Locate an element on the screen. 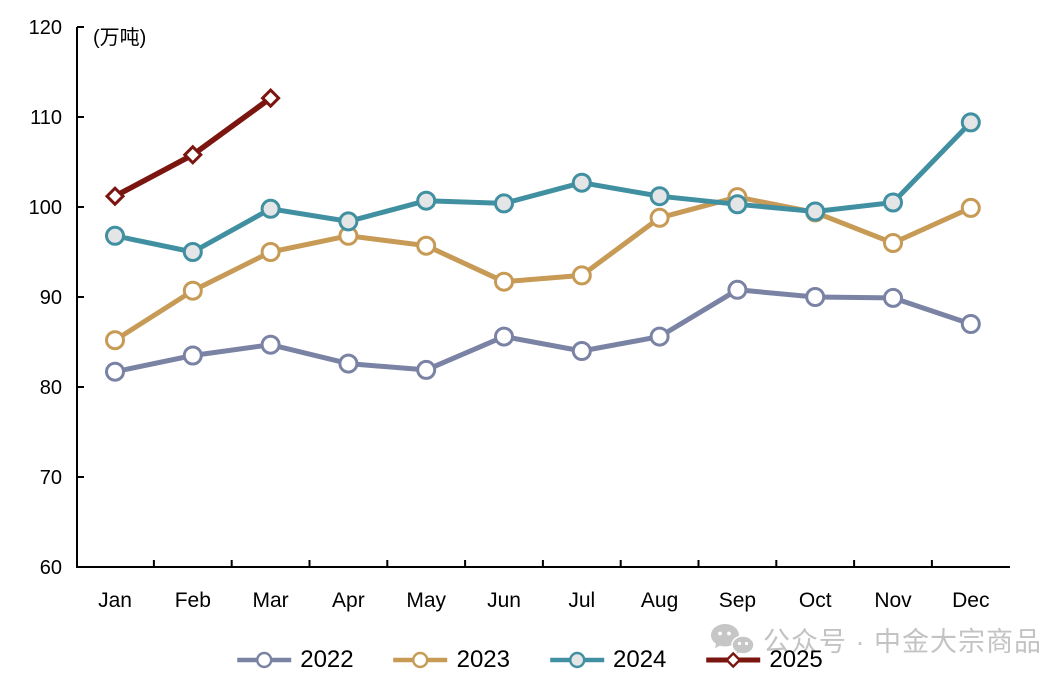 Image resolution: width=1058 pixels, height=678 pixels. legend-marker-2023-icon is located at coordinates (420, 660).